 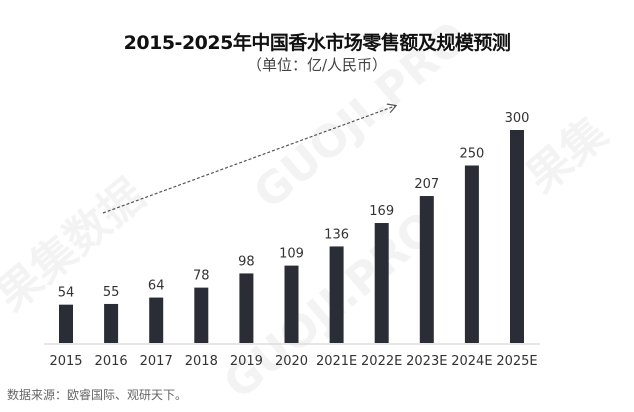 I want to click on x-tick-label: 2023E, so click(x=426, y=361).